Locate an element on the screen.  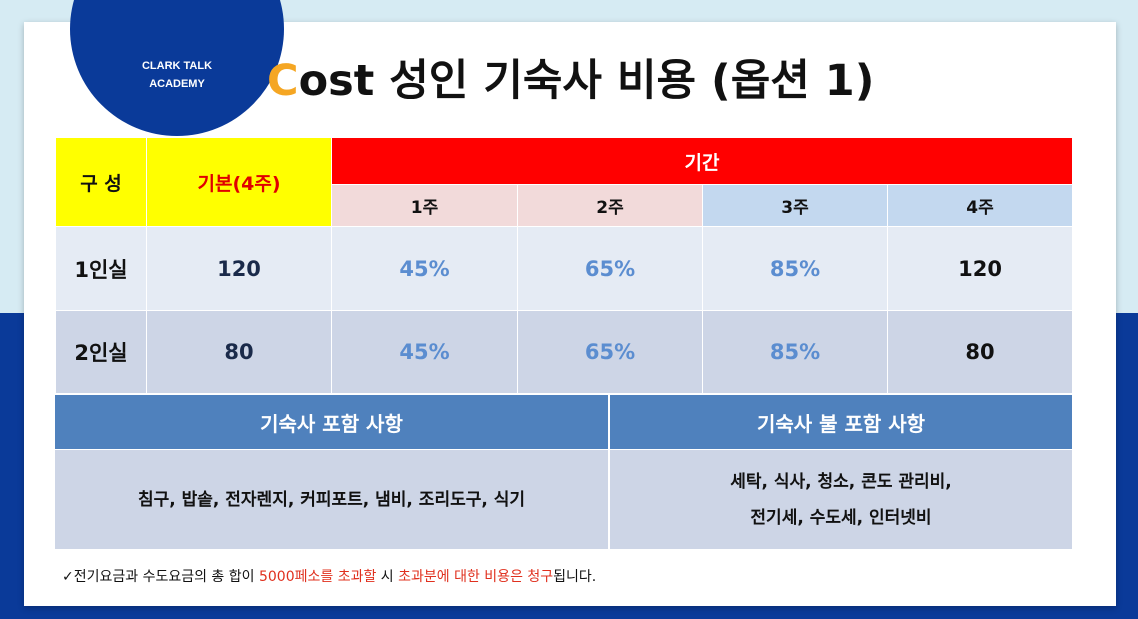
row-week-value: 80 is located at coordinates (980, 352).